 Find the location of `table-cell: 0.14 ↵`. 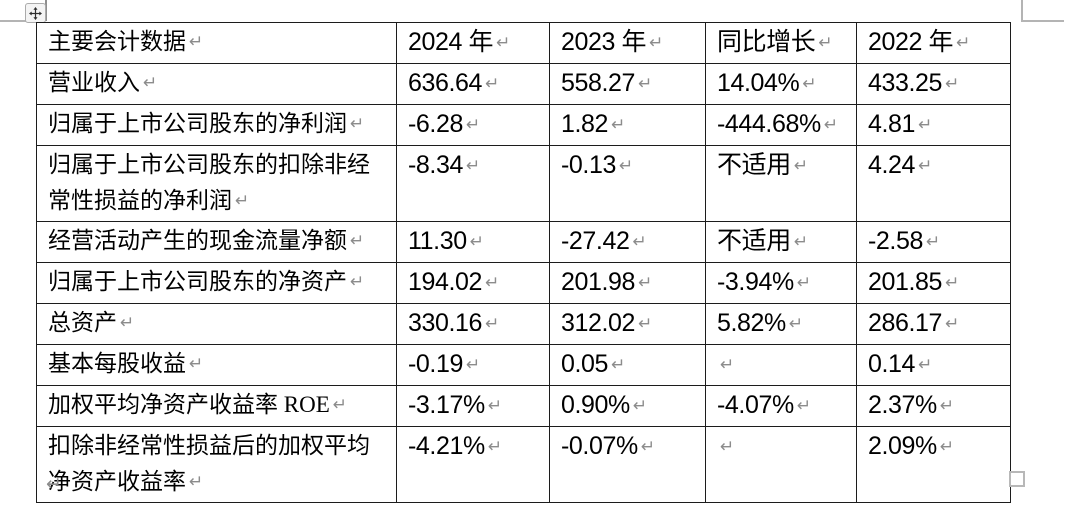

table-cell: 0.14 ↵ is located at coordinates (933, 365).